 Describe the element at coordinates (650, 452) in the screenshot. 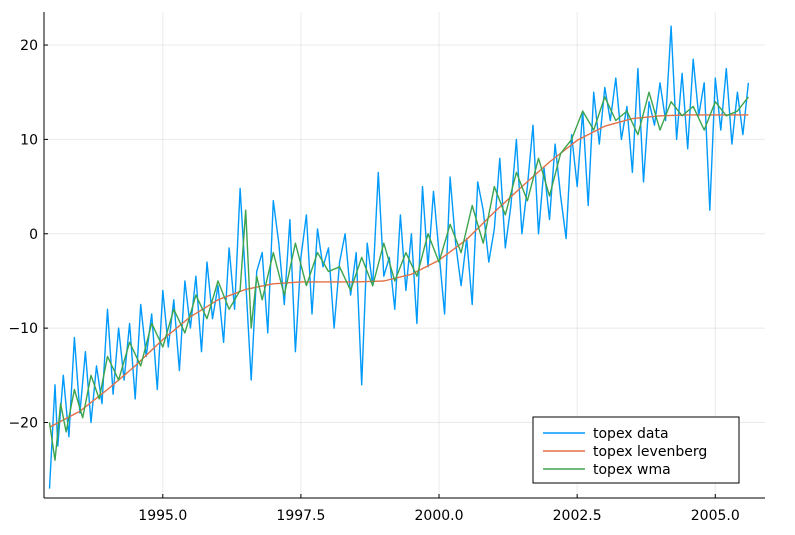

I see `legend-label: topex levenberg` at that location.